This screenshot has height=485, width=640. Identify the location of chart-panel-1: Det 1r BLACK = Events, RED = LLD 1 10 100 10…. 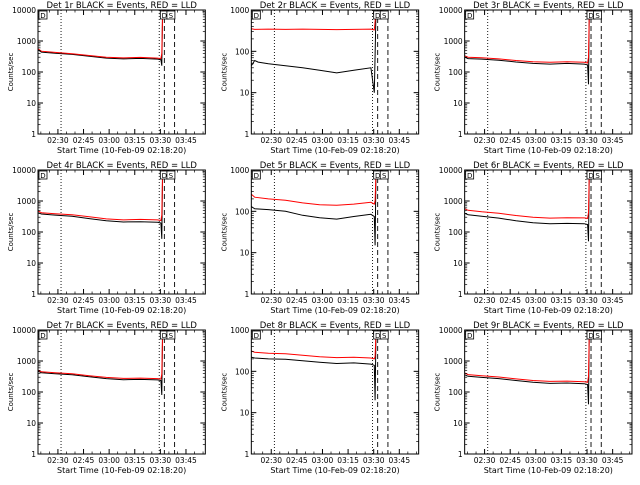
(106, 78).